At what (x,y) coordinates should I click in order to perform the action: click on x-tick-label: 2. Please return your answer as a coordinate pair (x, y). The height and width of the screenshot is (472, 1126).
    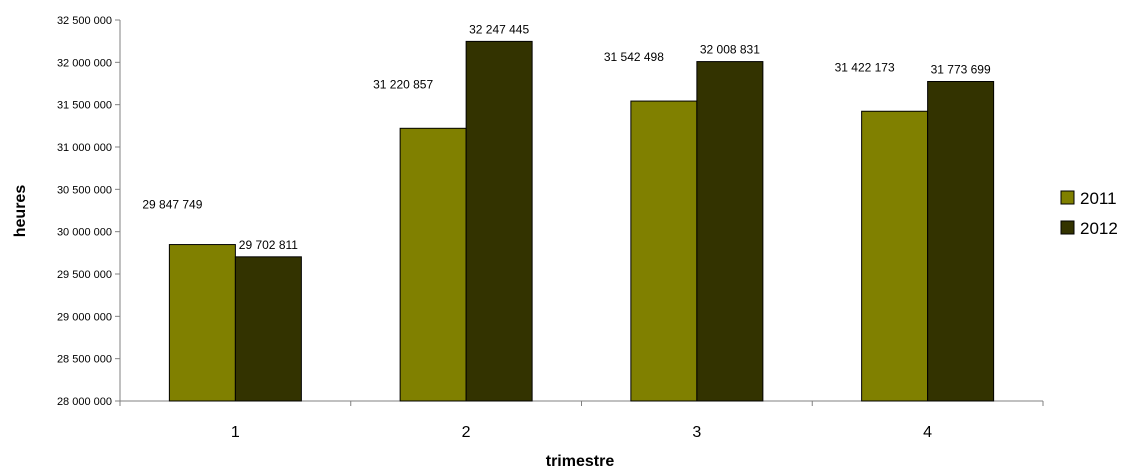
    Looking at the image, I should click on (466, 432).